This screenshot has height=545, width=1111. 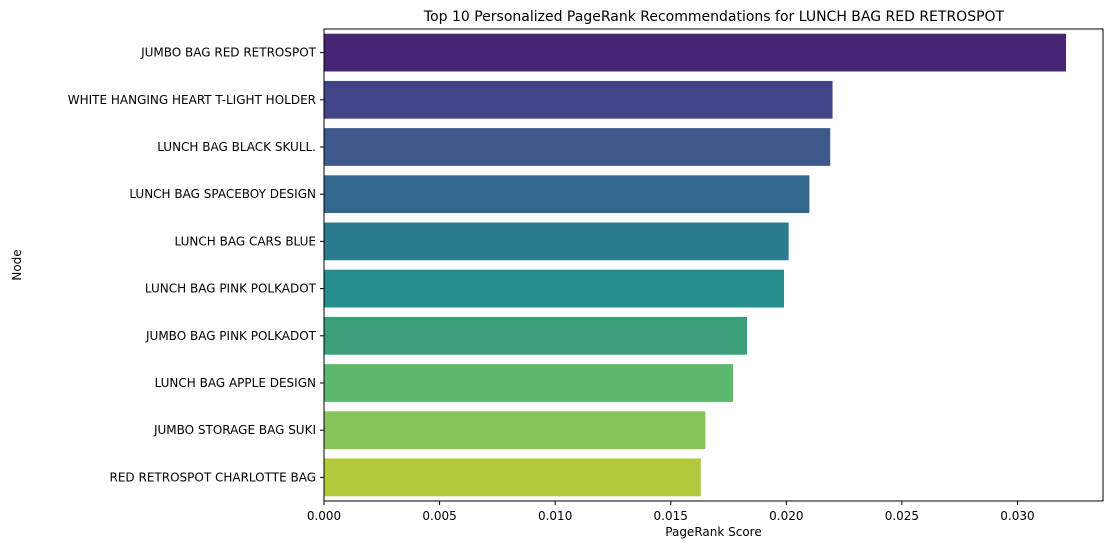 I want to click on y-tick-label: LUNCH BAG SPACEBOY DESIGN, so click(x=222, y=194).